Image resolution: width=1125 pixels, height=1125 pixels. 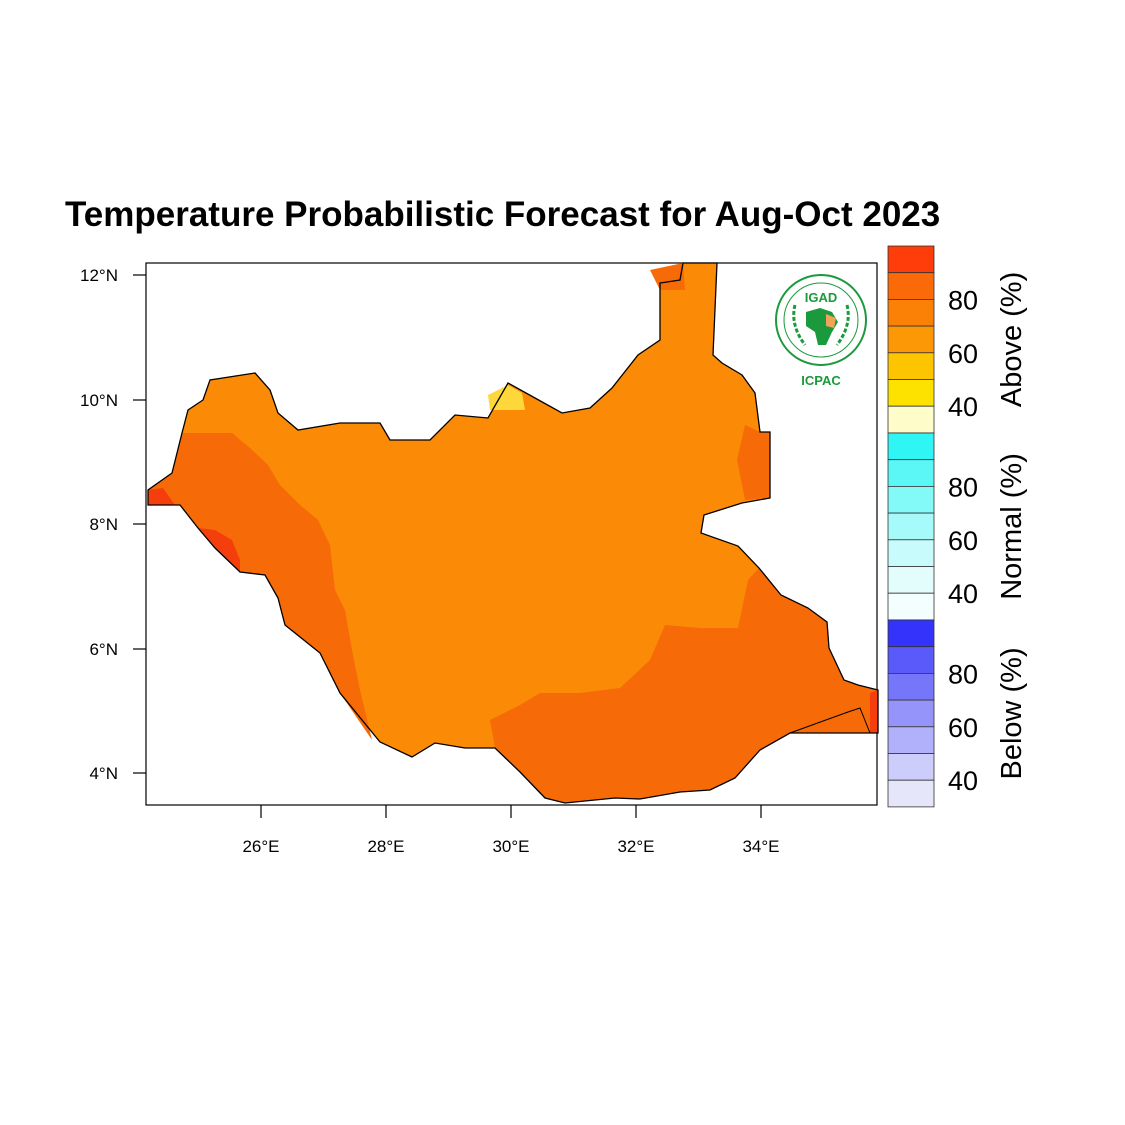 What do you see at coordinates (161, 496) in the screenshot?
I see `zone-80-plus-west` at bounding box center [161, 496].